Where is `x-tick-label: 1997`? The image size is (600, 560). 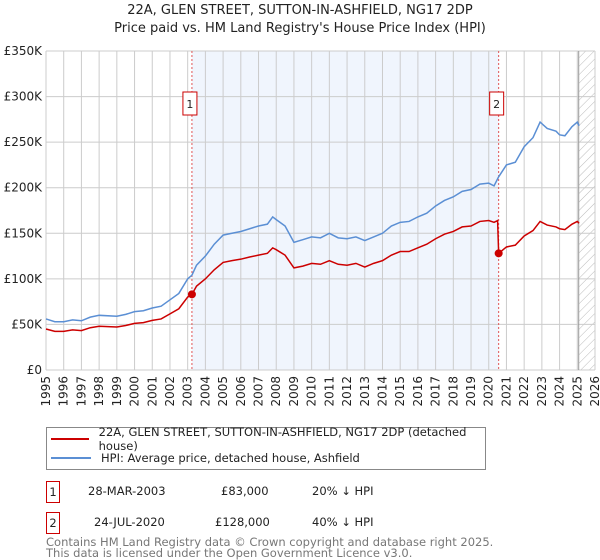 x-tick-label: 1997 is located at coordinates (81, 391).